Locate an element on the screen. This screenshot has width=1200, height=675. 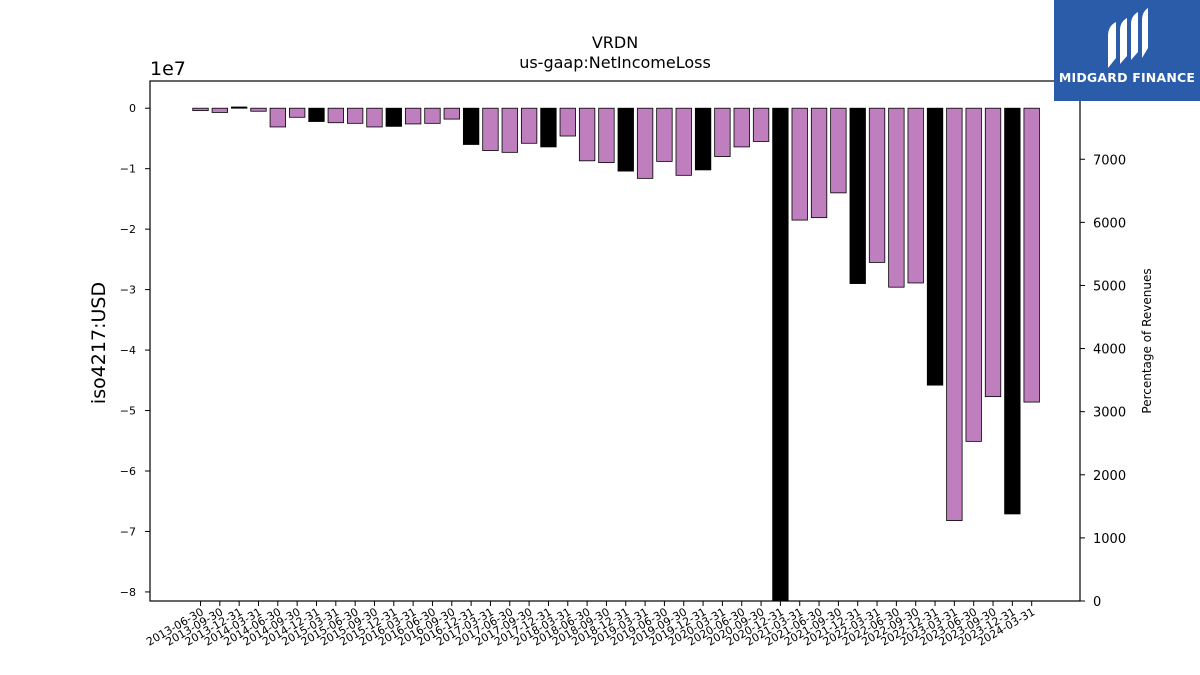
y2-tick-label: 1000 is located at coordinates (1109, 539).